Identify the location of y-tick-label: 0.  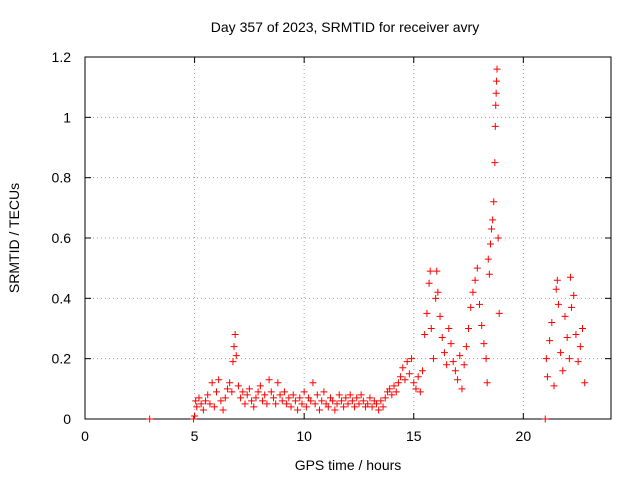
(67, 419).